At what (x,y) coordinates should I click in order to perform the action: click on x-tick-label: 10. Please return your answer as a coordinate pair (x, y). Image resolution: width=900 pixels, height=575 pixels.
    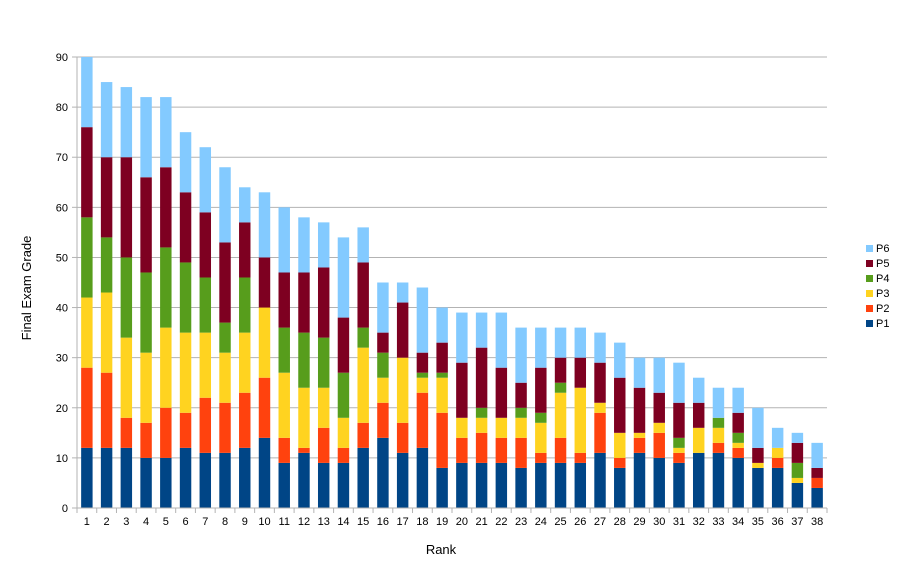
    Looking at the image, I should click on (264, 522).